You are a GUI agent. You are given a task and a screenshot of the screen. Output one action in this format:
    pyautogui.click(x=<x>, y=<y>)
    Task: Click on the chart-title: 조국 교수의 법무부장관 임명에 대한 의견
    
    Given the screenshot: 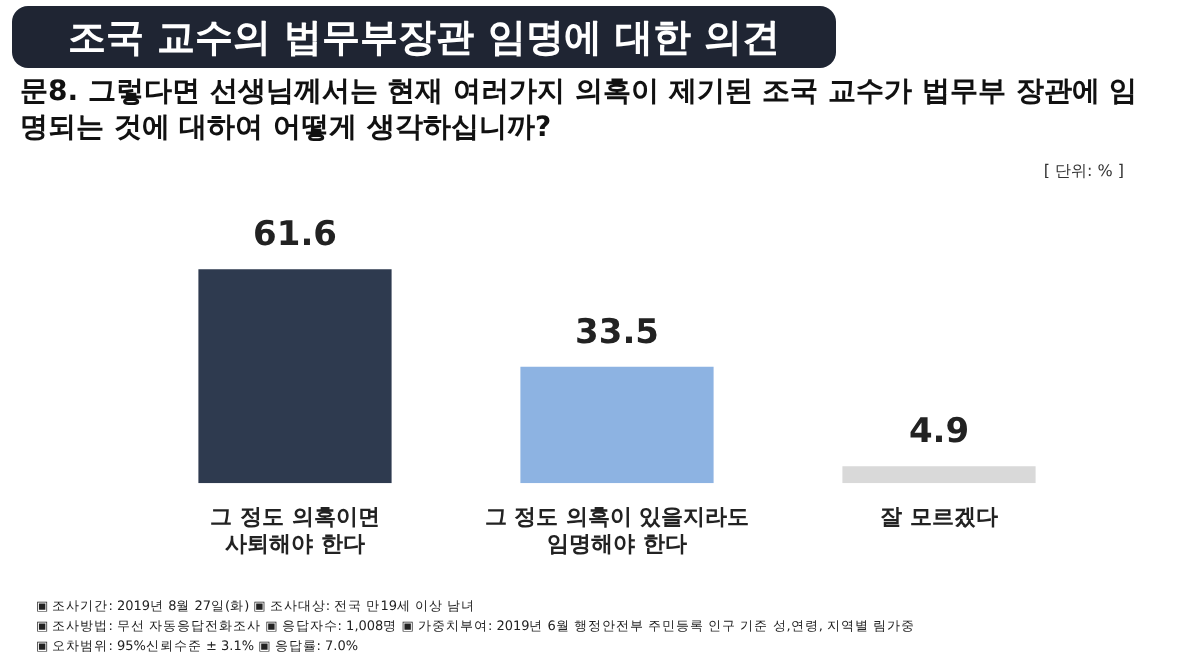 What is the action you would take?
    pyautogui.click(x=424, y=37)
    